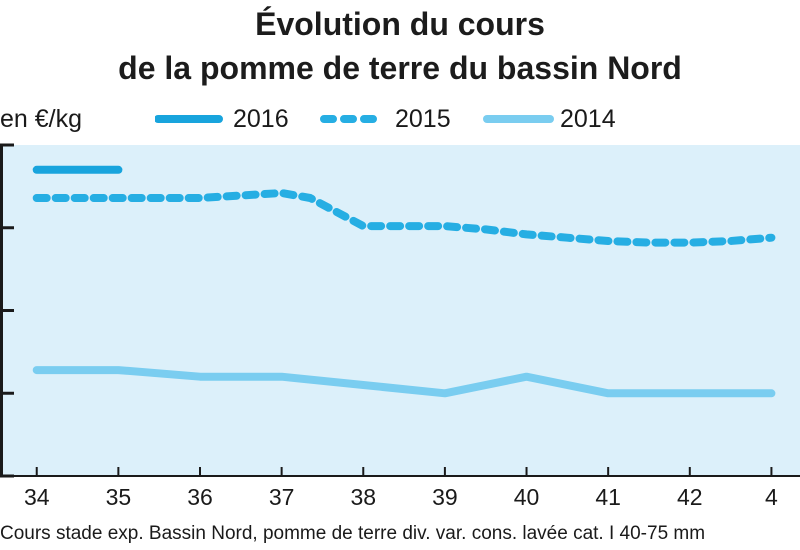 The height and width of the screenshot is (550, 800). Describe the element at coordinates (404, 382) in the screenshot. I see `series-line-2014` at that location.